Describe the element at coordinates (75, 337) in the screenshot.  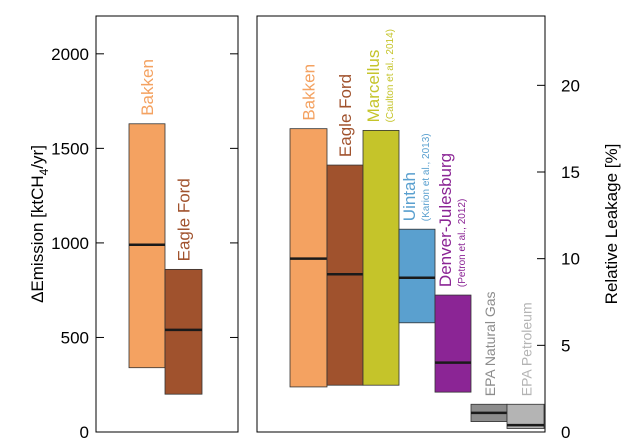
I see `y-tick-label: 500` at that location.